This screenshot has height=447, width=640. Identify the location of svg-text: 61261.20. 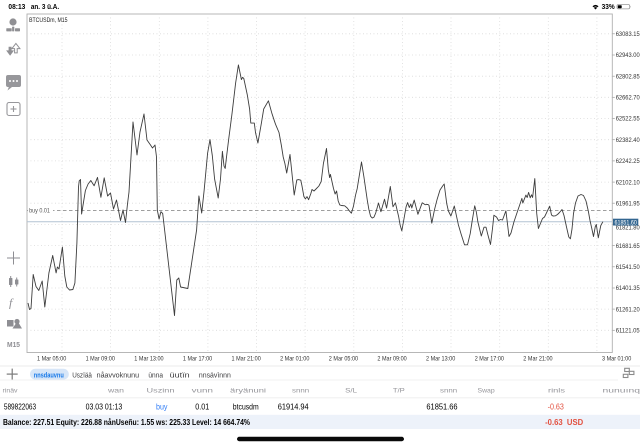
(628, 309).